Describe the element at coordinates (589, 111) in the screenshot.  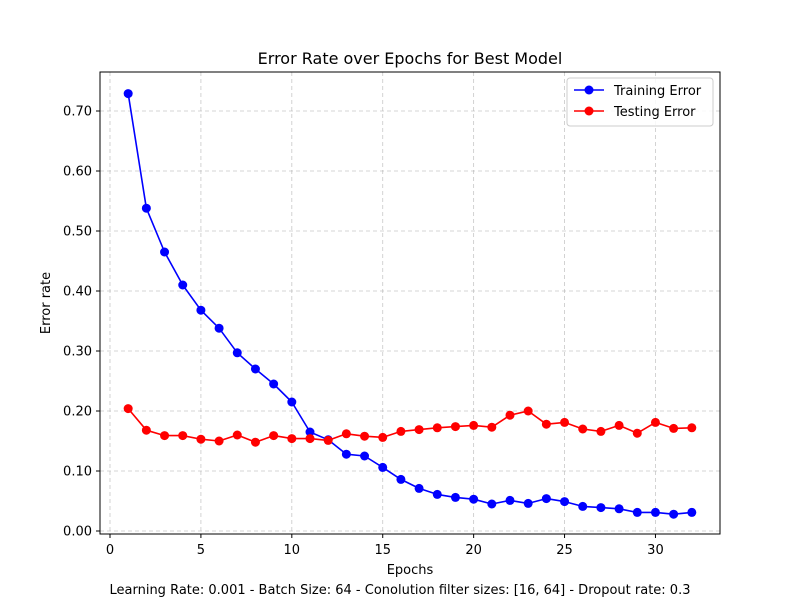
I see `legend-marker-testing` at that location.